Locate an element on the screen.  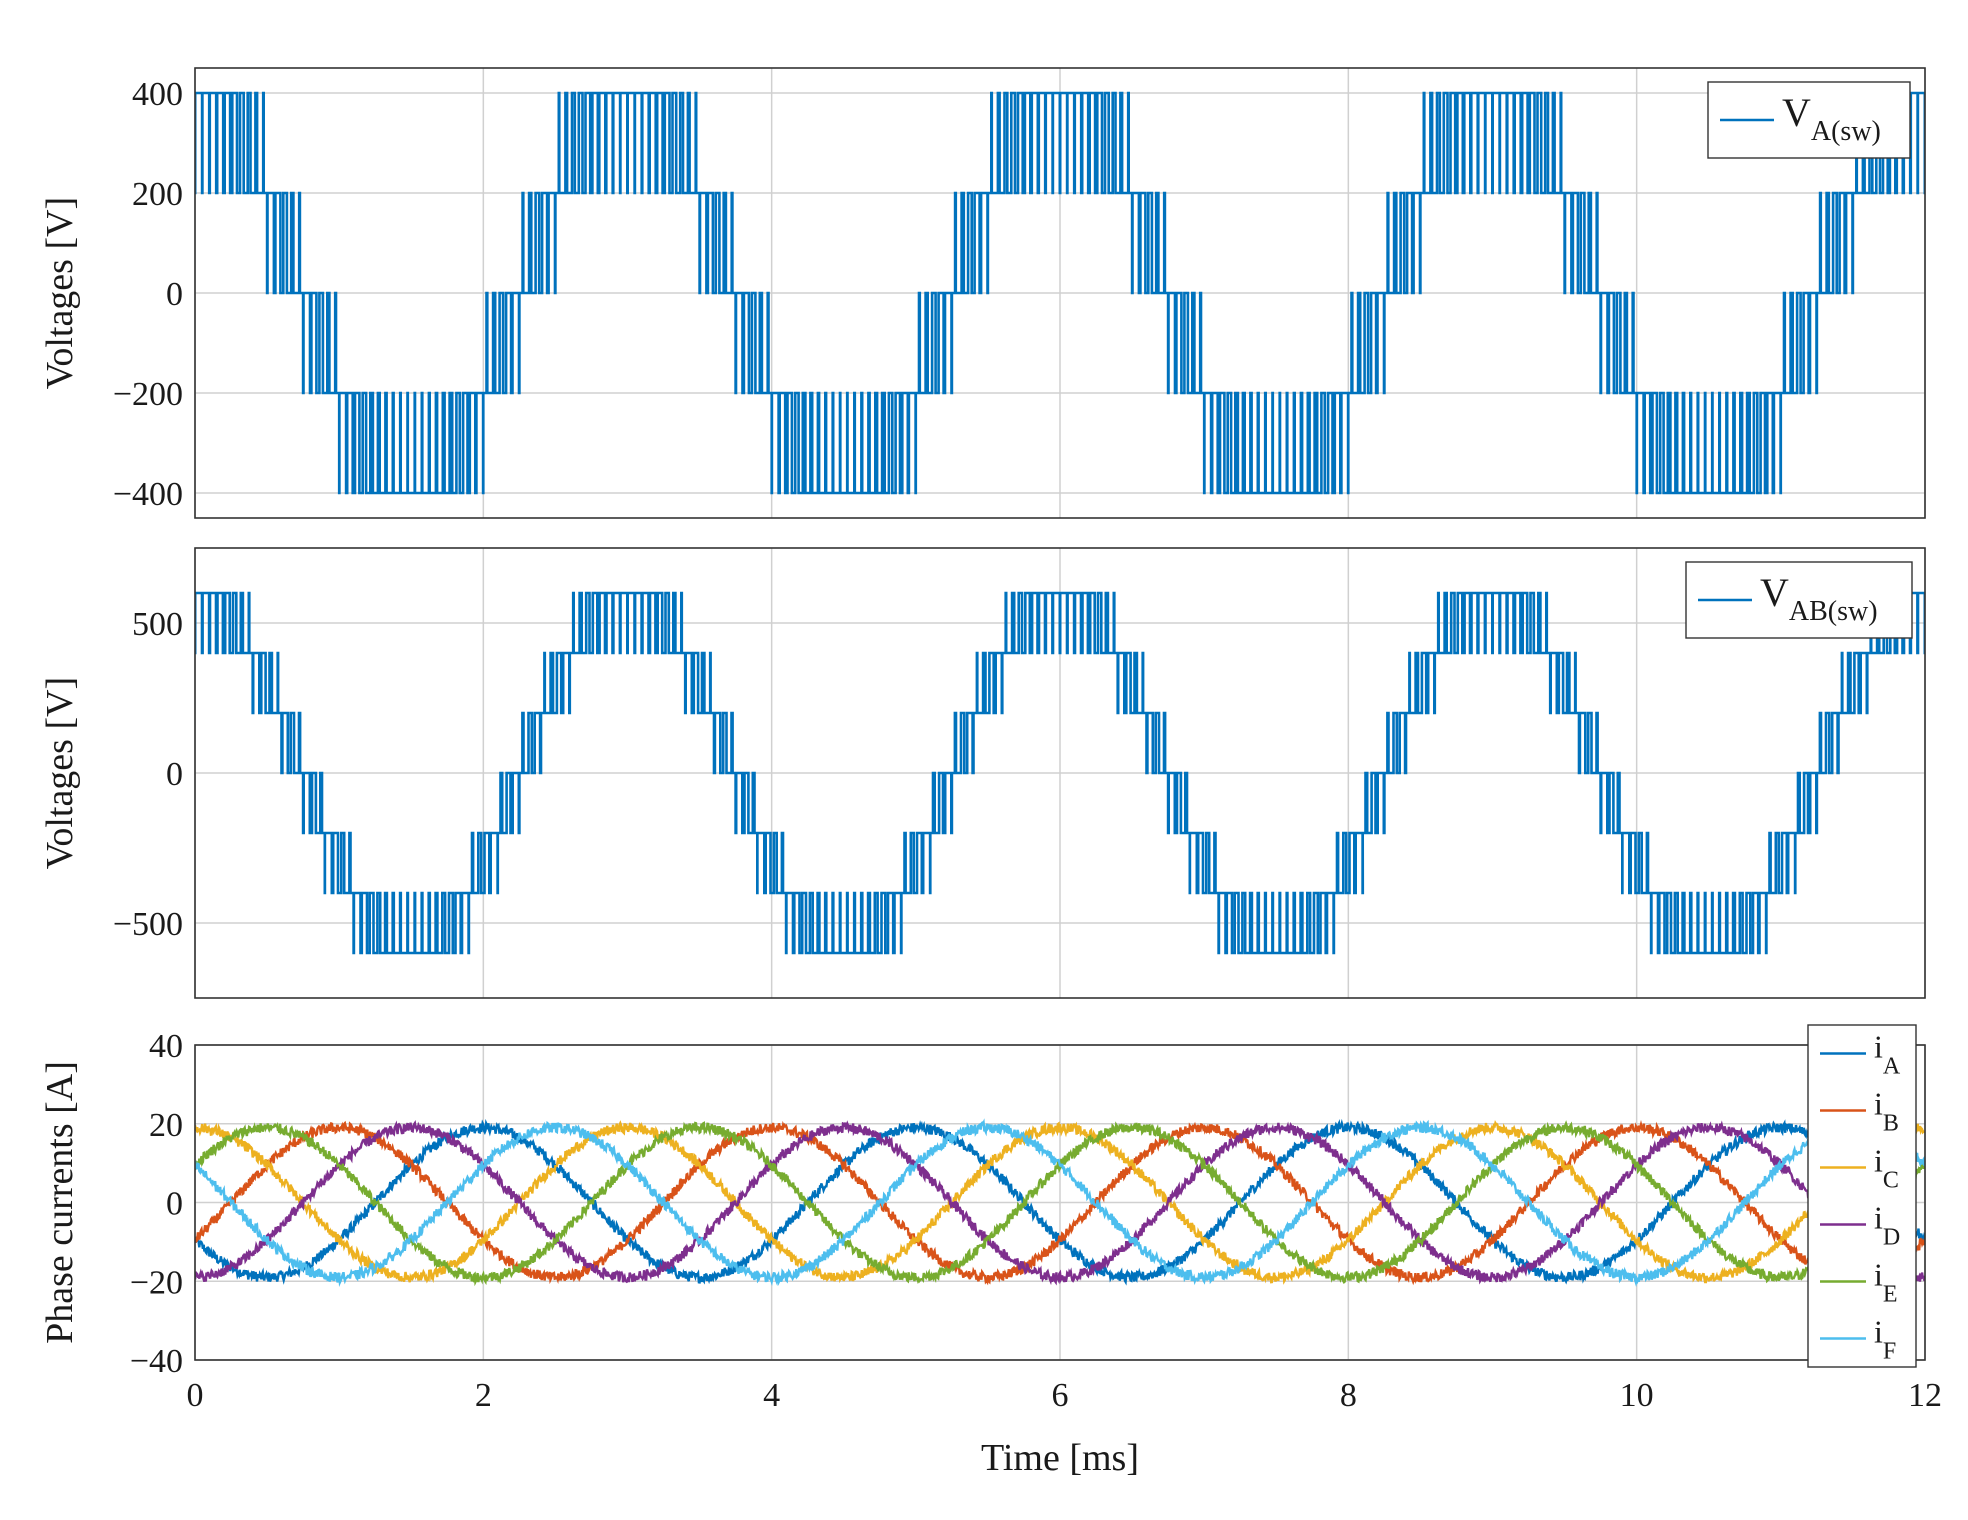
y-tick-label: −20 is located at coordinates (156, 1282).